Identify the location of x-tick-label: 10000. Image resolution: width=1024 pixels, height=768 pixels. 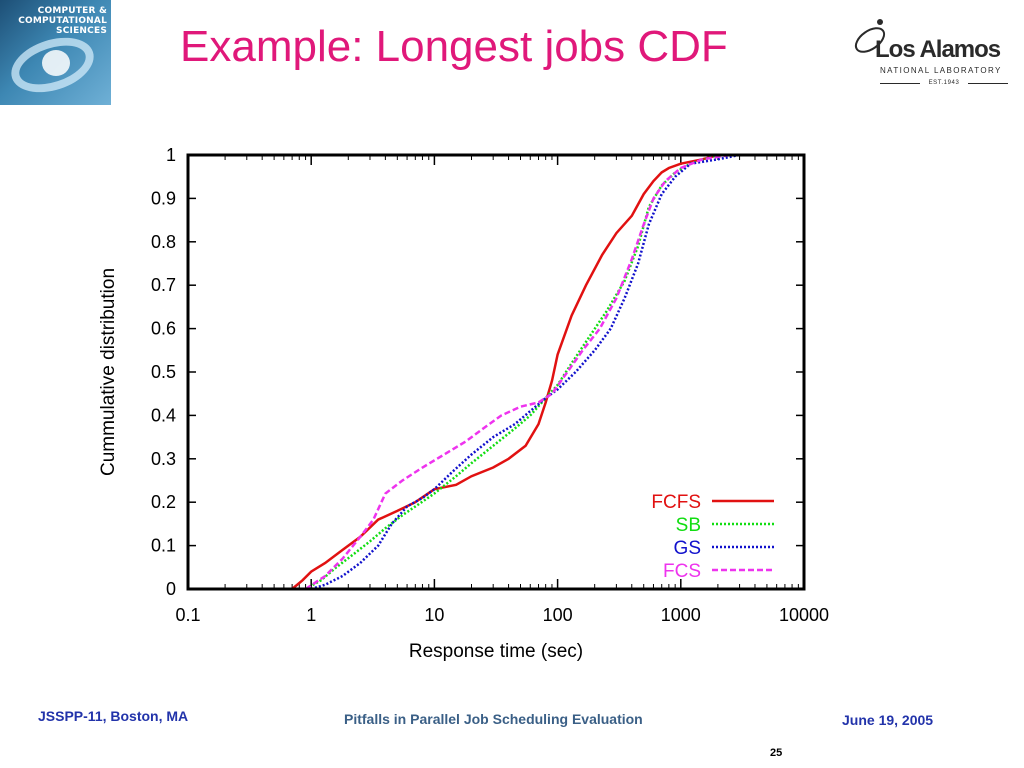
(804, 615).